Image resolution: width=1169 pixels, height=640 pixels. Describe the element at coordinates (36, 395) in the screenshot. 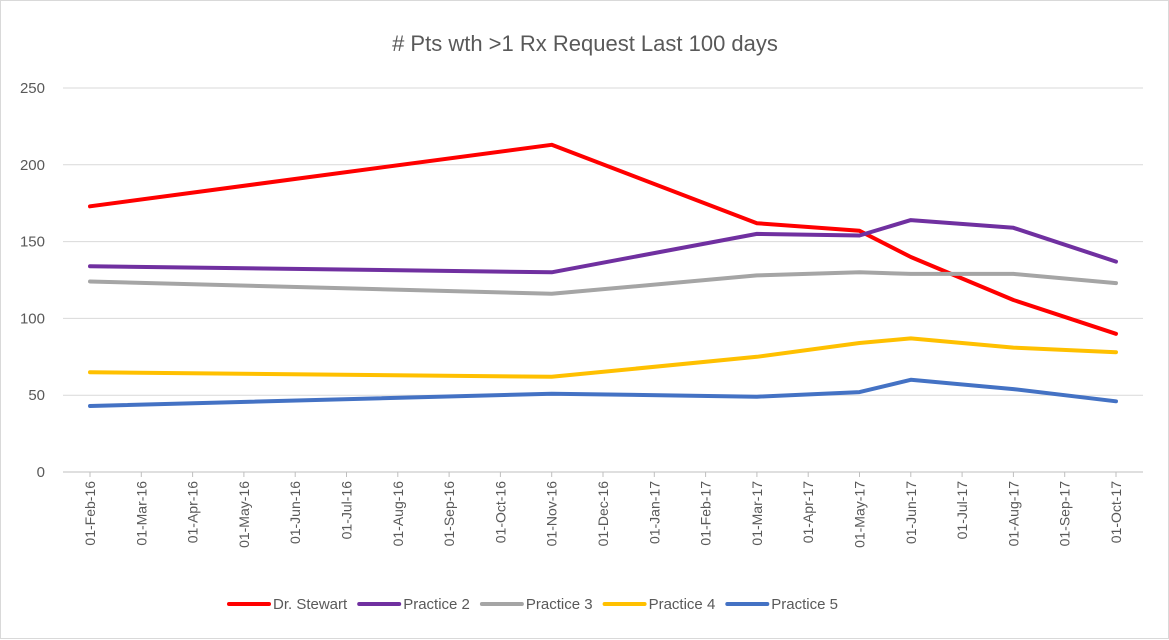

I see `y-tick-label: 50` at that location.